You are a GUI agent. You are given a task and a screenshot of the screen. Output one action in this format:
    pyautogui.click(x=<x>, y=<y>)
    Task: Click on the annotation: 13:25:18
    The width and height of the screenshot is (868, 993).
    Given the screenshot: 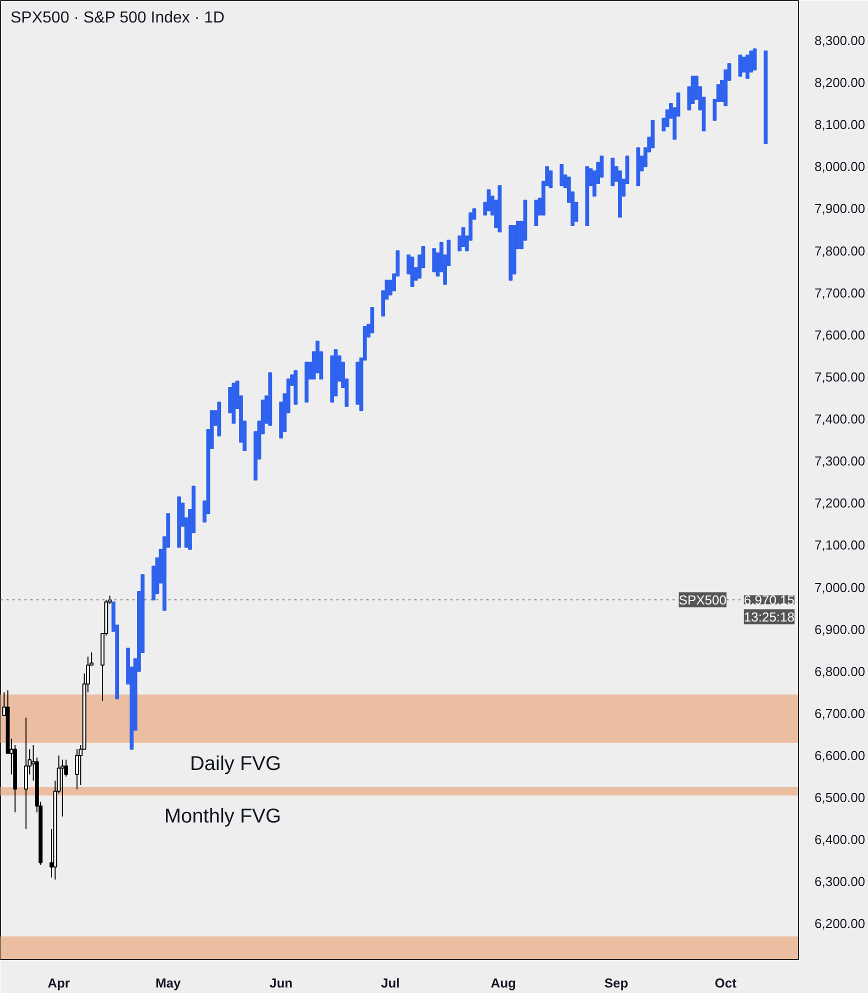 What is the action you would take?
    pyautogui.click(x=769, y=616)
    